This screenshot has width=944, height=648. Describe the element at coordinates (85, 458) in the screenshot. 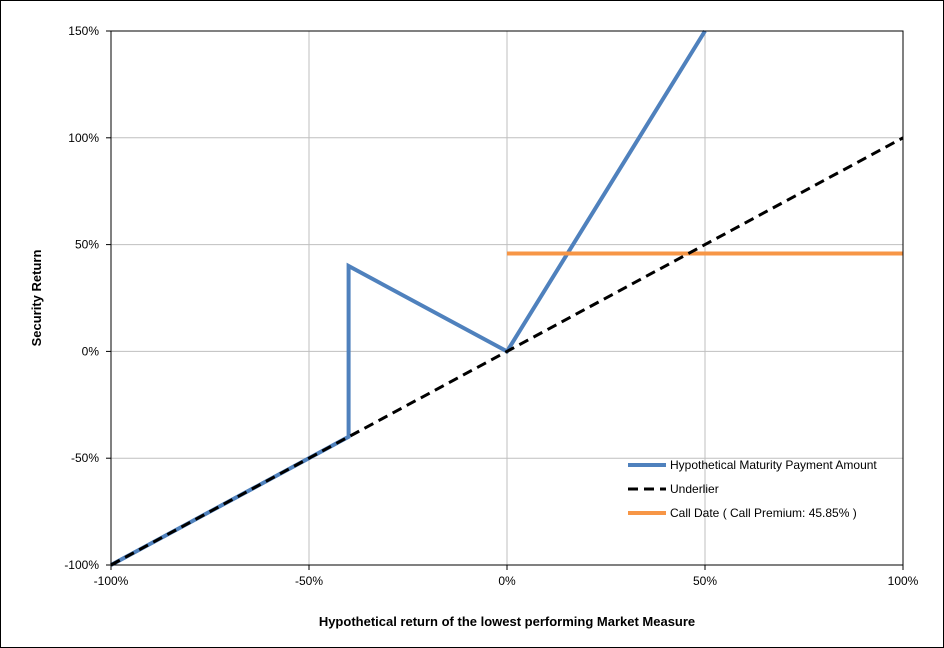

I see `y-tick-label: -50%` at that location.